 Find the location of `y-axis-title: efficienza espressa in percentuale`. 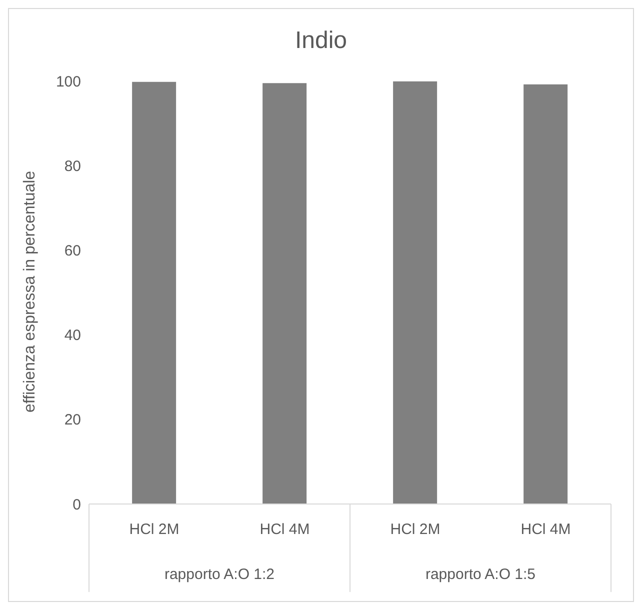

y-axis-title: efficienza espressa in percentuale is located at coordinates (30, 291).